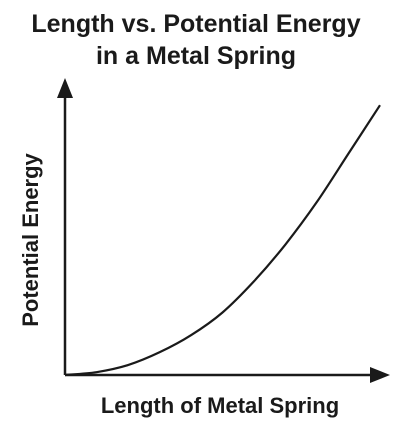 Image resolution: width=410 pixels, height=431 pixels. What do you see at coordinates (30, 239) in the screenshot?
I see `y-axis-label: Potential Energy` at bounding box center [30, 239].